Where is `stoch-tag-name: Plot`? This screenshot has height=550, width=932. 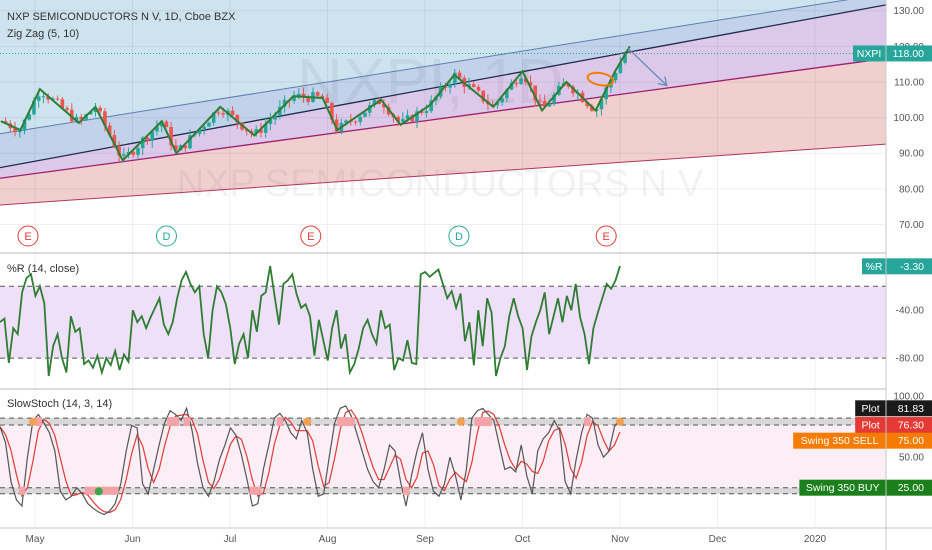 stoch-tag-name: Plot is located at coordinates (871, 426).